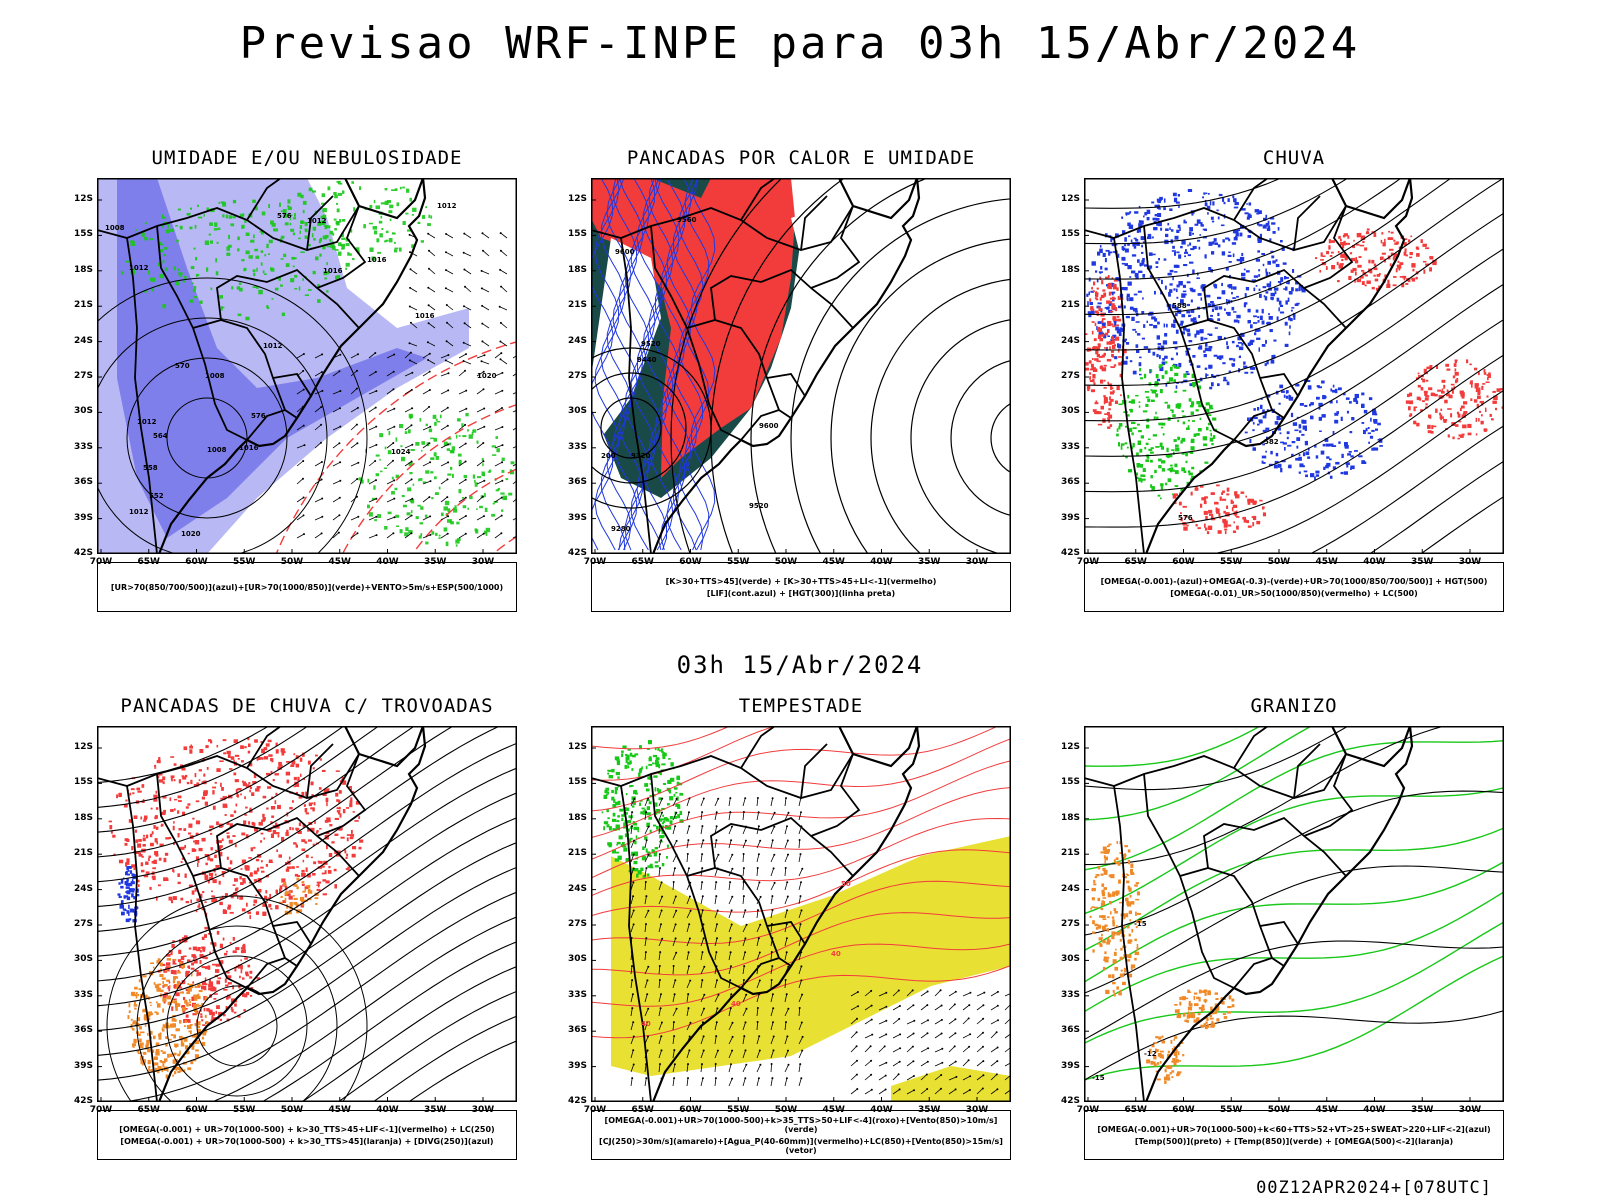  I want to click on contour-label: 1020, so click(487, 376).